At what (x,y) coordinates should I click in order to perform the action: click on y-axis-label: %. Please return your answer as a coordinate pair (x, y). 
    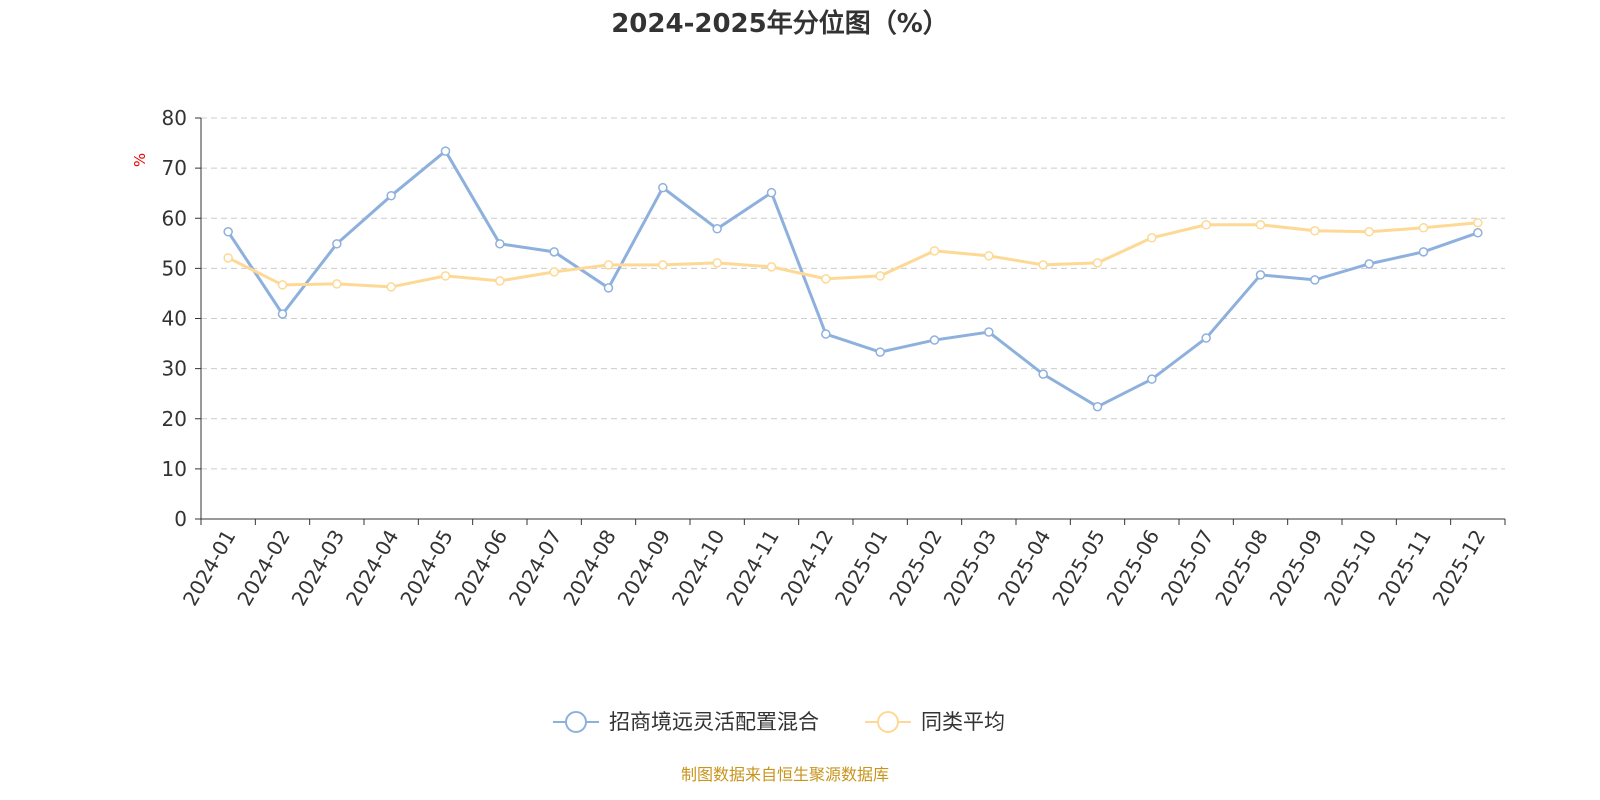
    Looking at the image, I should click on (140, 160).